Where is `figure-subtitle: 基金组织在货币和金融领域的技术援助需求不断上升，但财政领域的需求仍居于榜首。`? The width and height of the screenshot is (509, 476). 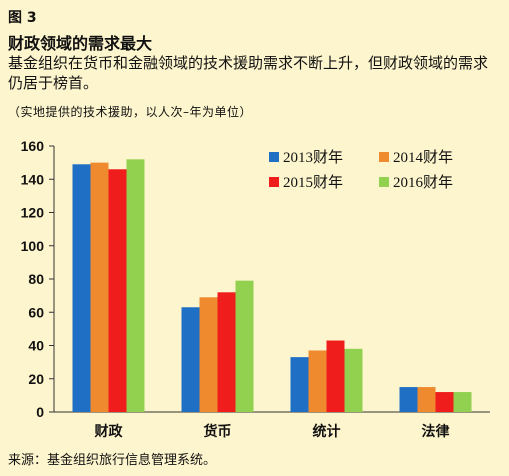
figure-subtitle: 基金组织在货币和金融领域的技术援助需求不断上升，但财政领域的需求仍居于榜首。 is located at coordinates (248, 73).